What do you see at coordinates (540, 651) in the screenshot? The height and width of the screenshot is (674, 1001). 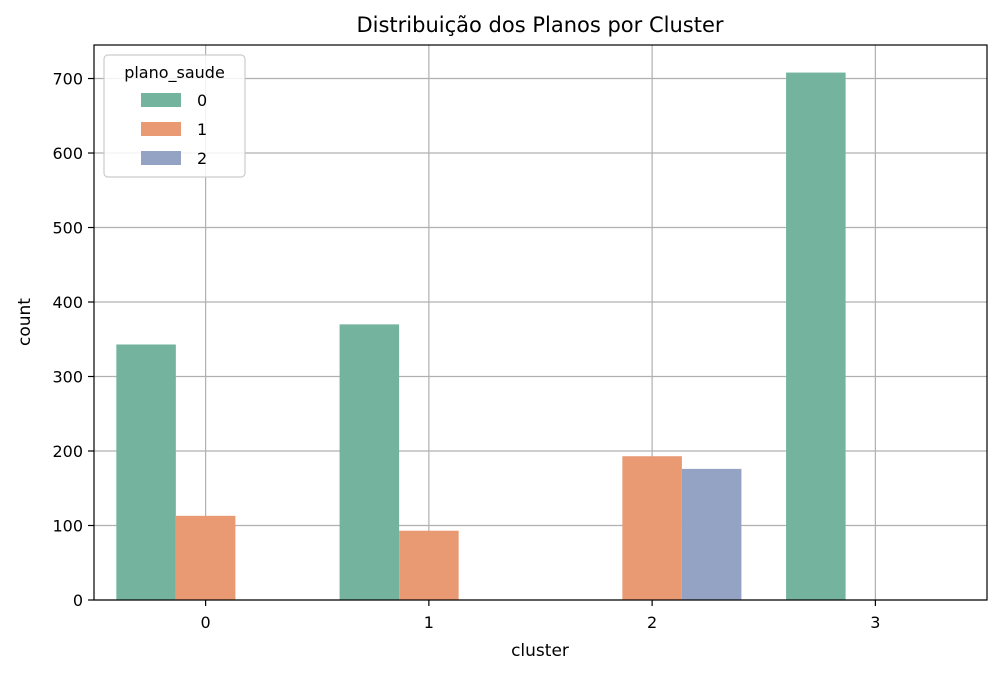 I see `x-axis-label: cluster` at bounding box center [540, 651].